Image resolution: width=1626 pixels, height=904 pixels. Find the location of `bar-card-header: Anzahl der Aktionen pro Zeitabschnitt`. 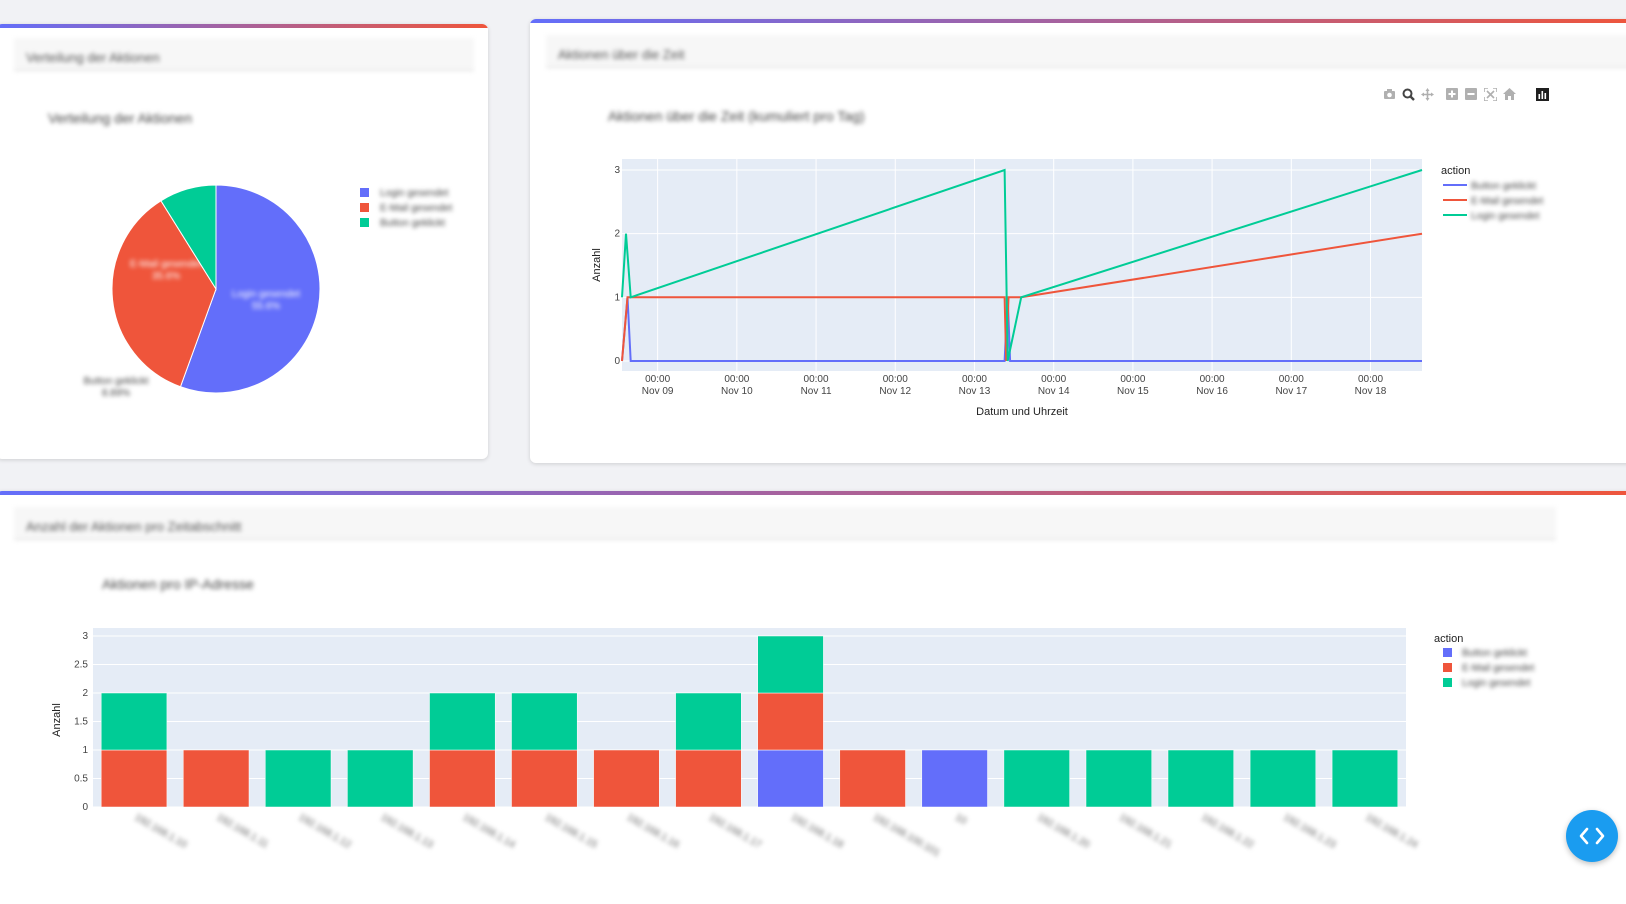

bar-card-header: Anzahl der Aktionen pro Zeitabschnitt is located at coordinates (785, 523).